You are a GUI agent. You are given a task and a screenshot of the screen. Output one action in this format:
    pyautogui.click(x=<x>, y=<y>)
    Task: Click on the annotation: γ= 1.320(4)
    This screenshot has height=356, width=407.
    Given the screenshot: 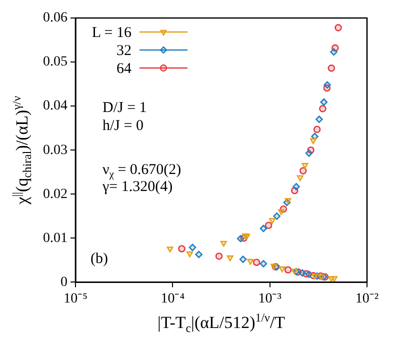 What is the action you would take?
    pyautogui.click(x=137, y=187)
    